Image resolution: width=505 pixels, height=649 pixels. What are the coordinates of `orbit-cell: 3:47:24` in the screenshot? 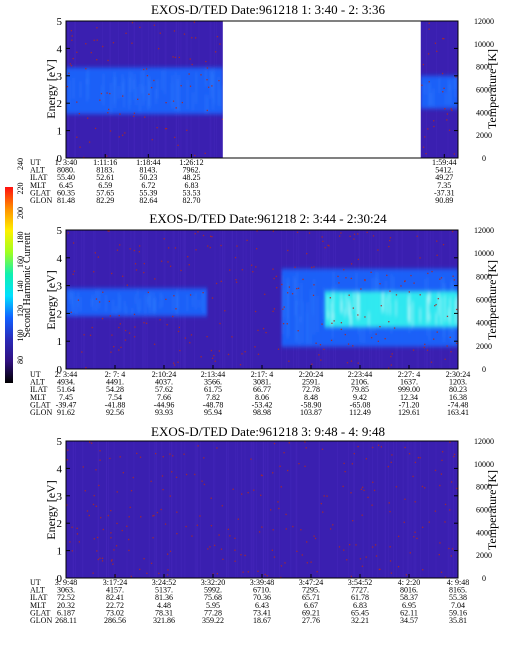 It's located at (311, 582).